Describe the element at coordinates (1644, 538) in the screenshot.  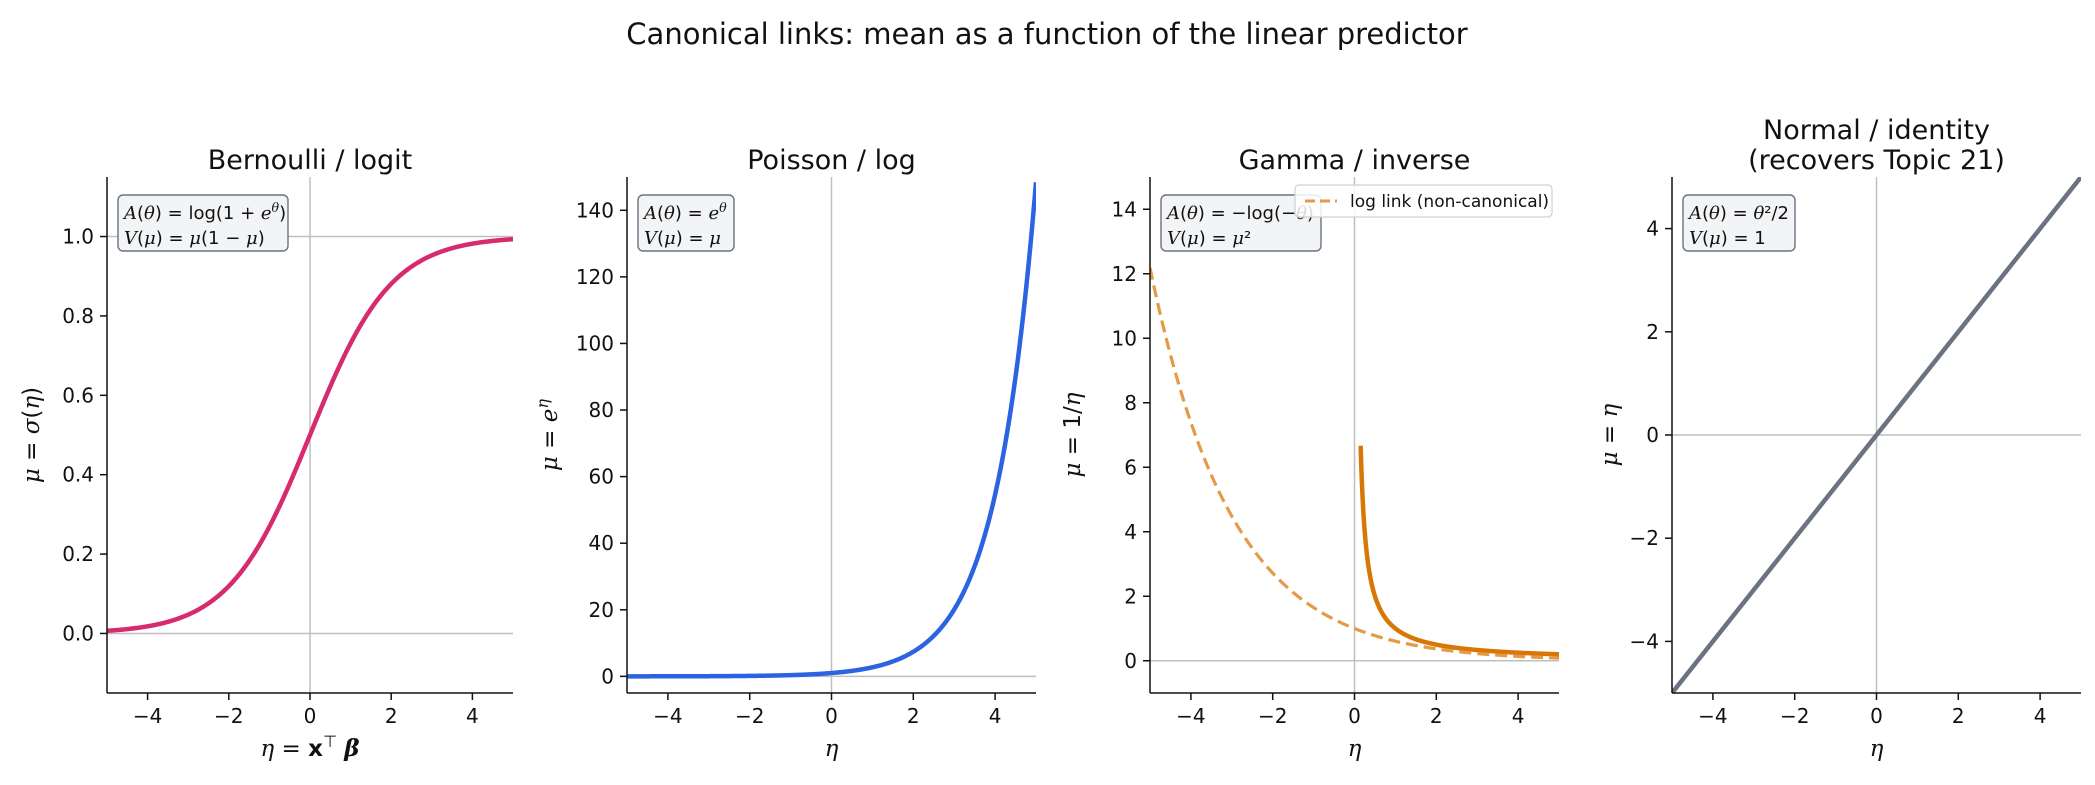
I see `y-tick-label: −2` at that location.